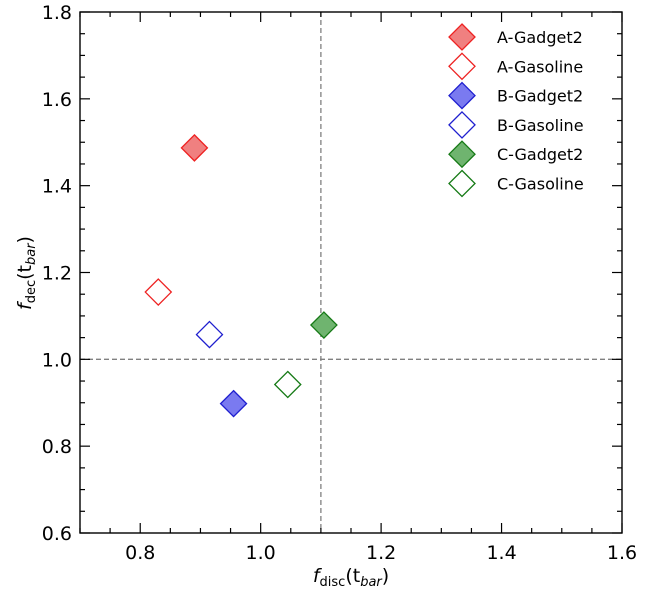  Describe the element at coordinates (540, 125) in the screenshot. I see `legend-label-b-gasoline: B-Gasoline` at that location.